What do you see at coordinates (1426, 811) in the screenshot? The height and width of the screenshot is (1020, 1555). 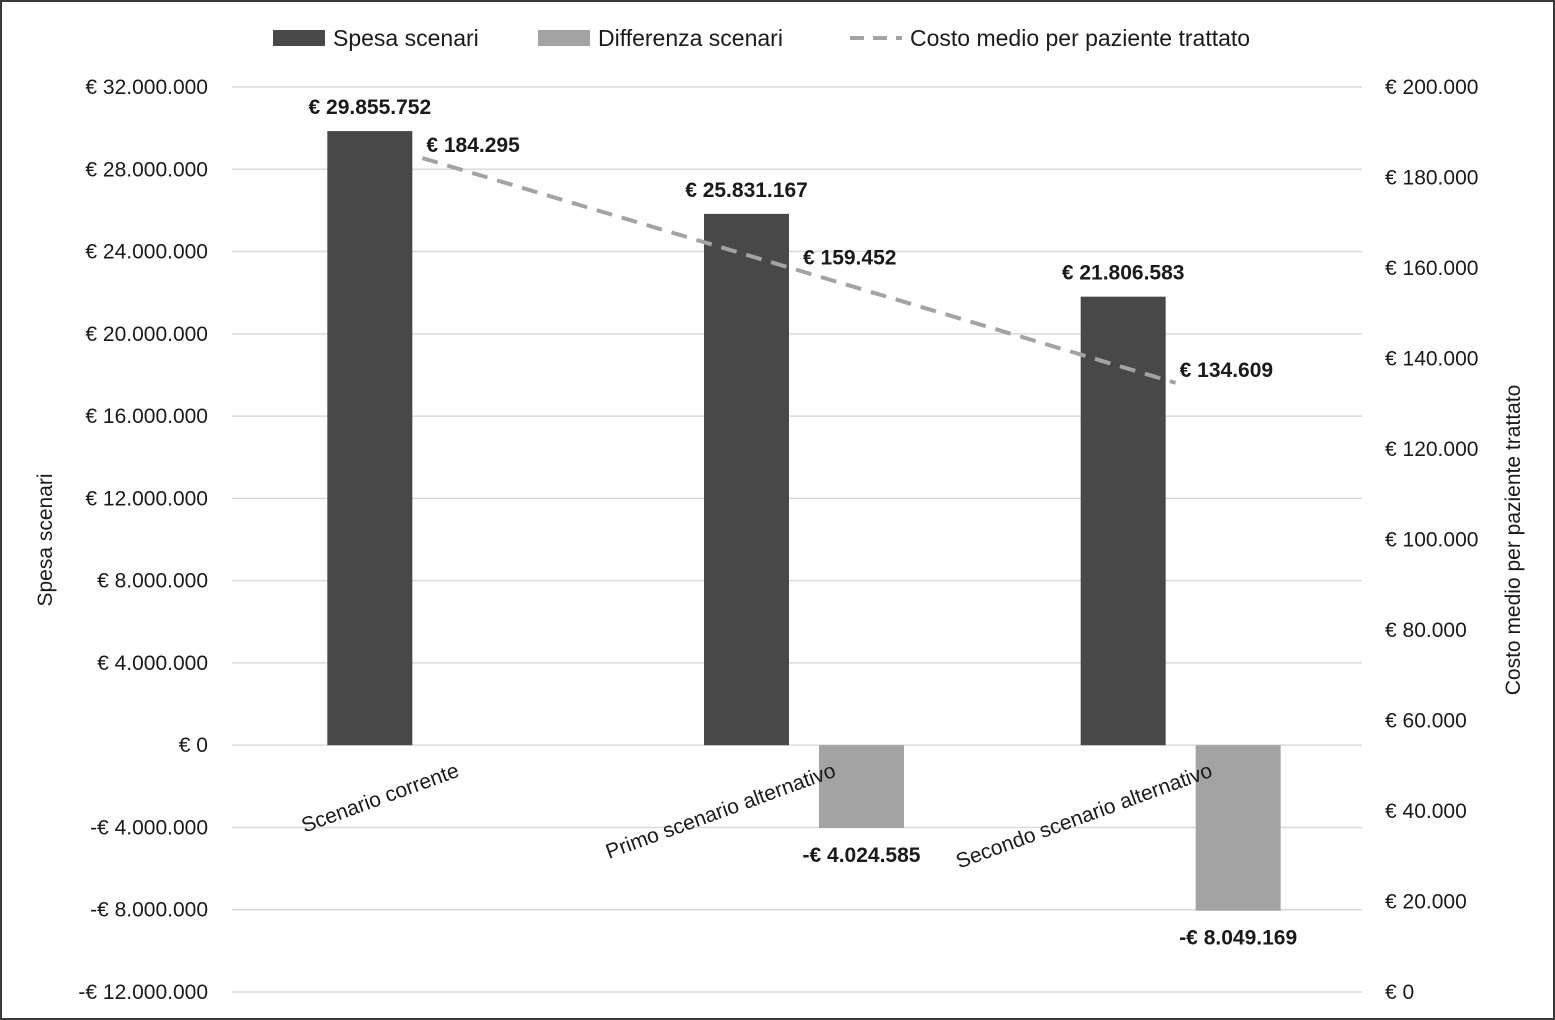 I see `y-tick-label-right: € 40.000` at bounding box center [1426, 811].